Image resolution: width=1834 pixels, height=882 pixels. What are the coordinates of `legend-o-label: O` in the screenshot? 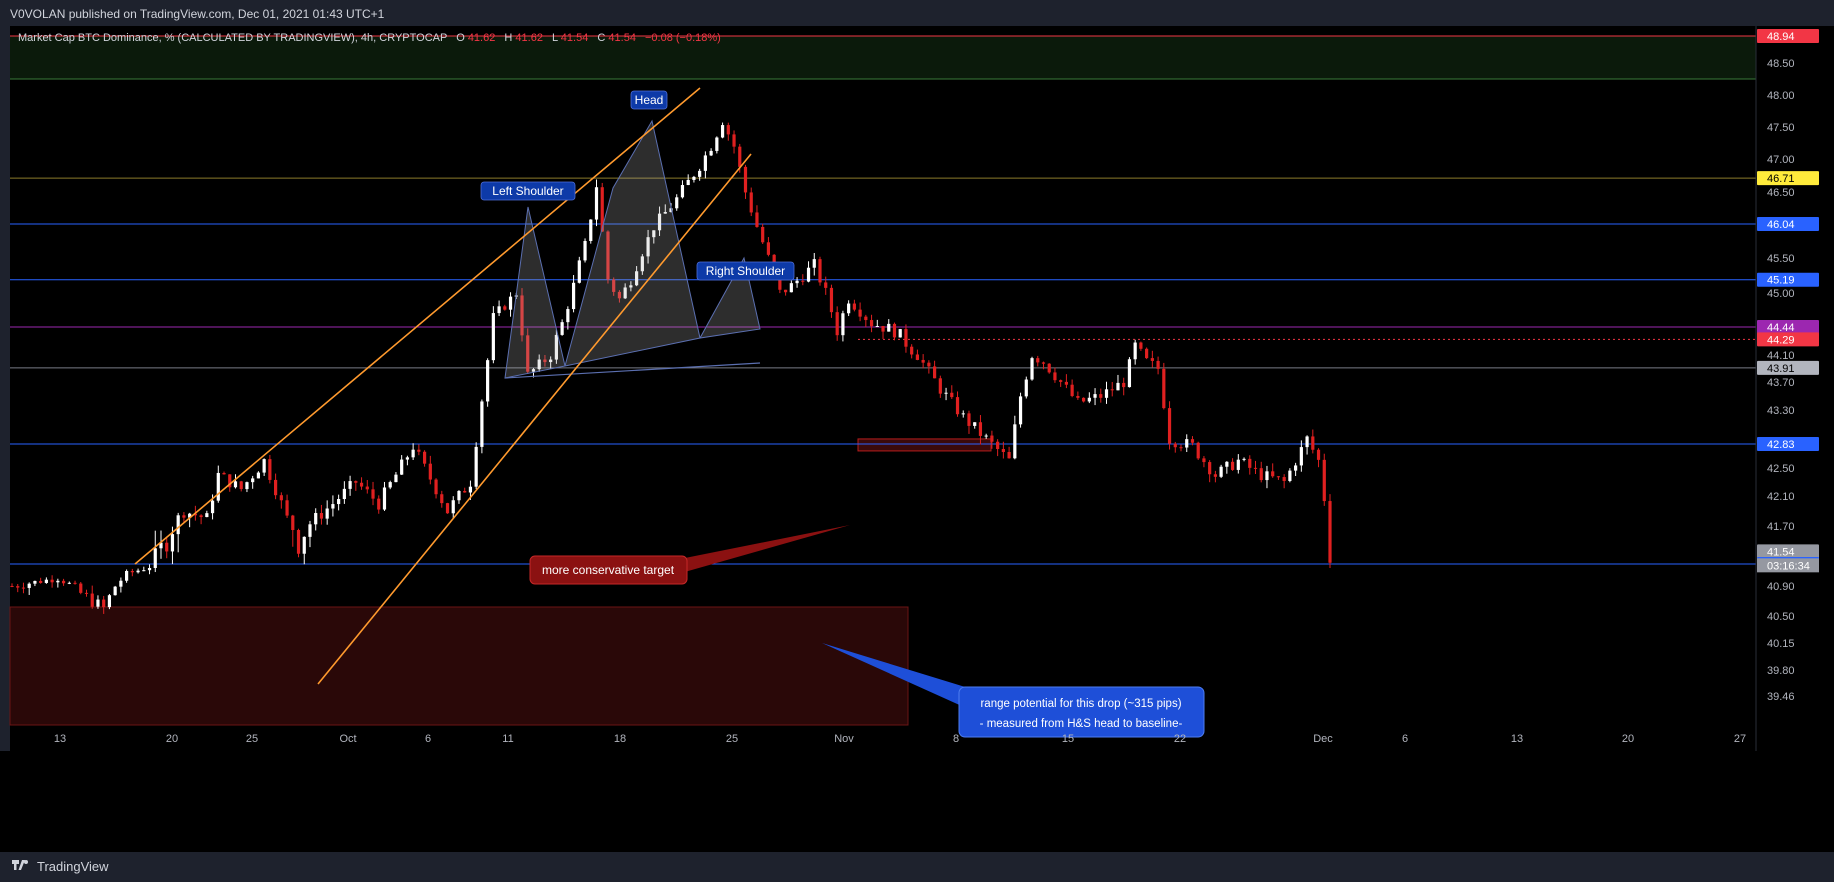 It's located at (460, 38).